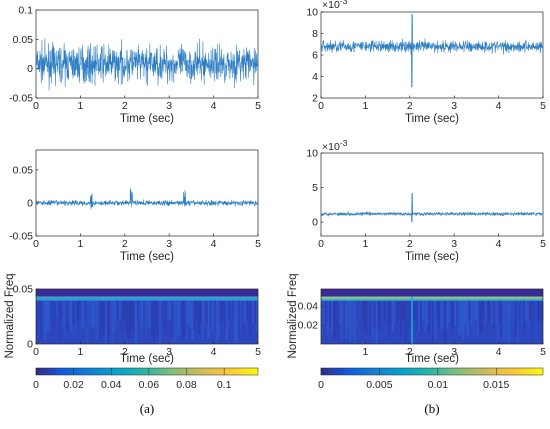  What do you see at coordinates (147, 198) in the screenshot?
I see `a2-signal-line` at bounding box center [147, 198].